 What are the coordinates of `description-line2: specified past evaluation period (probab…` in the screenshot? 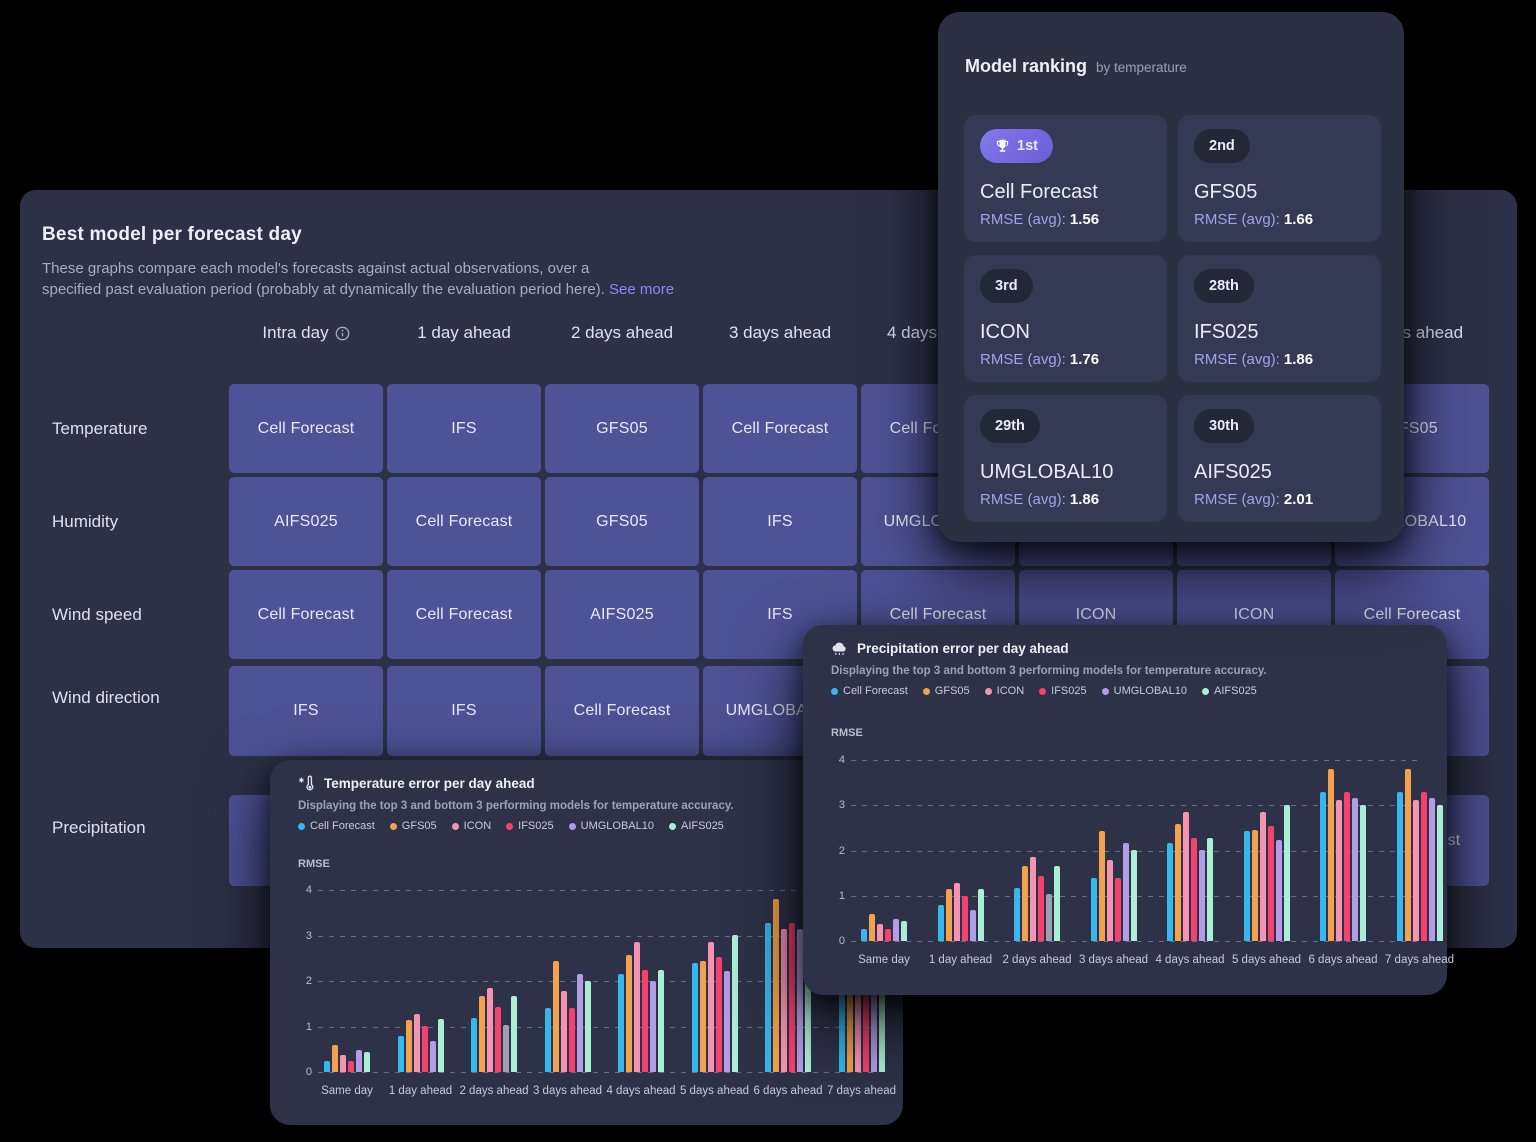 It's located at (323, 289).